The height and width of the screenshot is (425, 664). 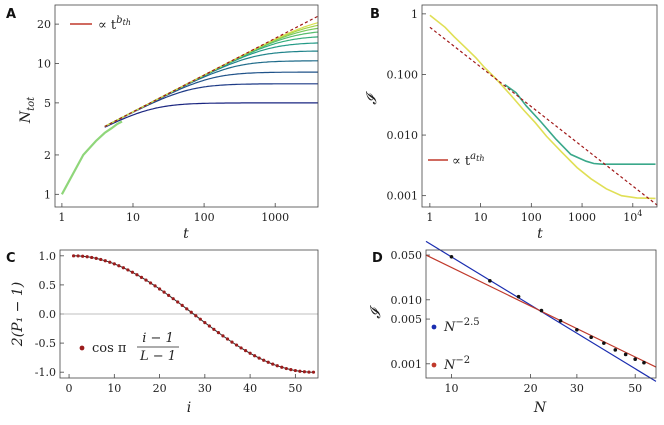 I want to click on panel-a-letter: A, so click(x=11, y=14).